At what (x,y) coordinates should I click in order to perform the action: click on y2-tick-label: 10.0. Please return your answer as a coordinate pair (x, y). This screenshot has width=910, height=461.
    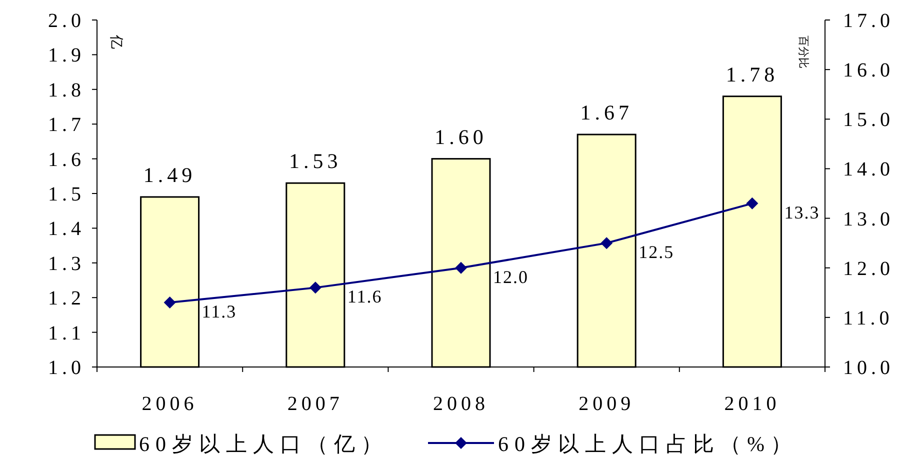
    Looking at the image, I should click on (868, 368).